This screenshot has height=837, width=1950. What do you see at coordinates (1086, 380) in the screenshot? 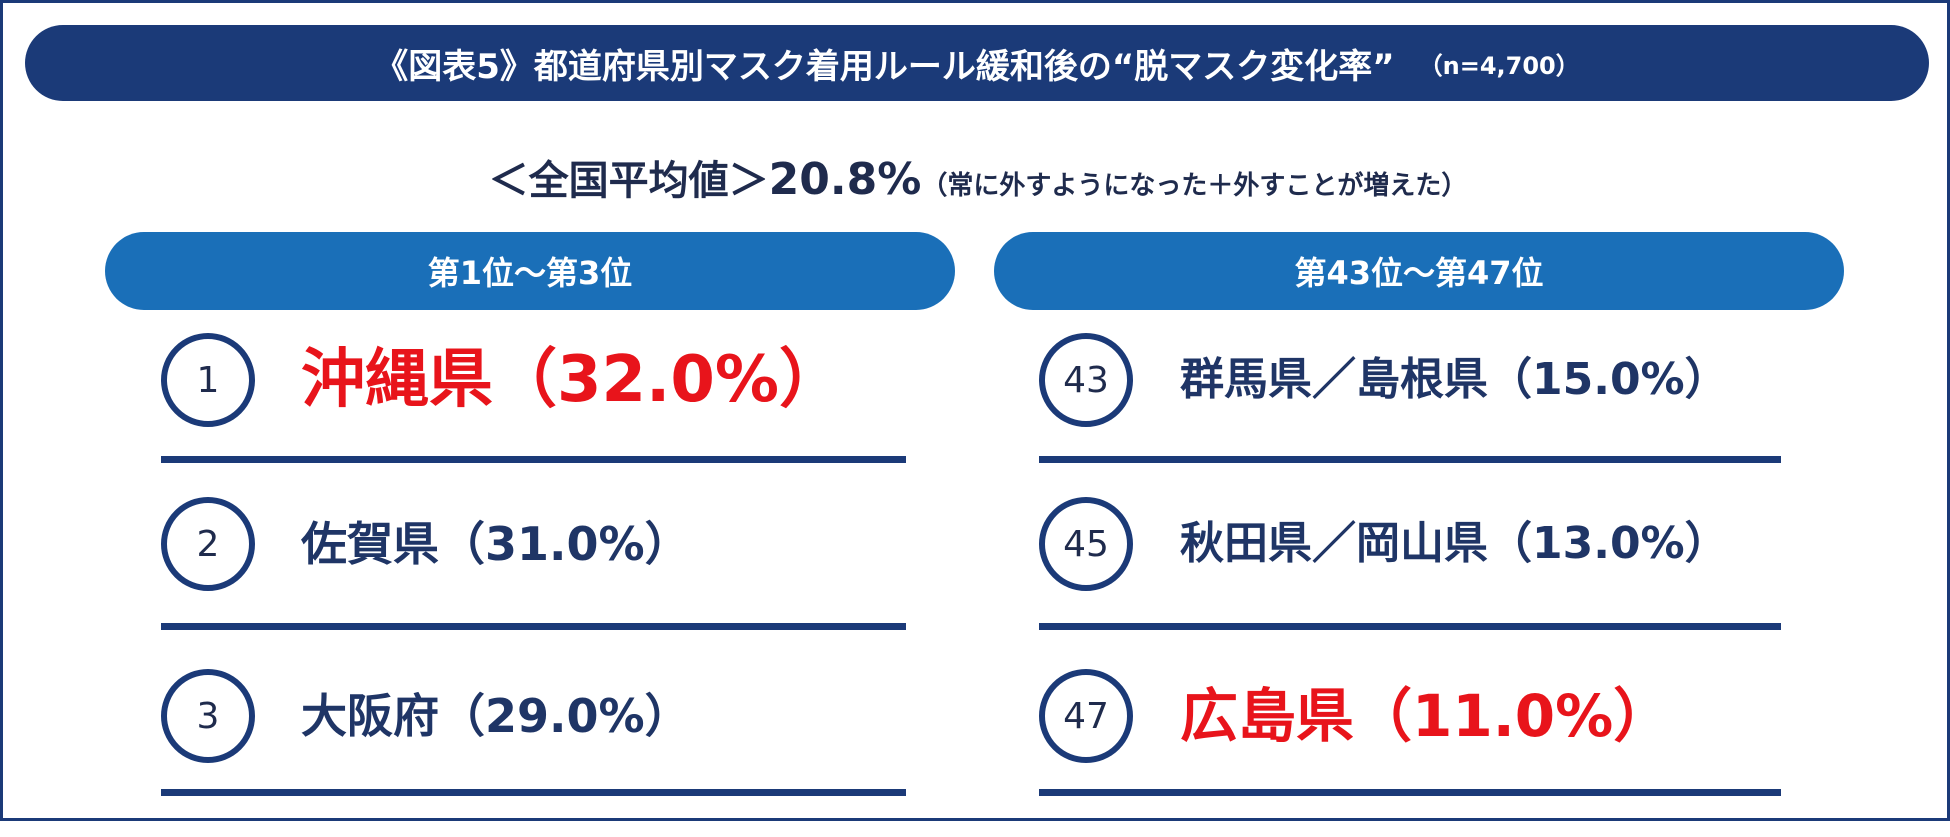
I see `rank-circle-43: 43` at bounding box center [1086, 380].